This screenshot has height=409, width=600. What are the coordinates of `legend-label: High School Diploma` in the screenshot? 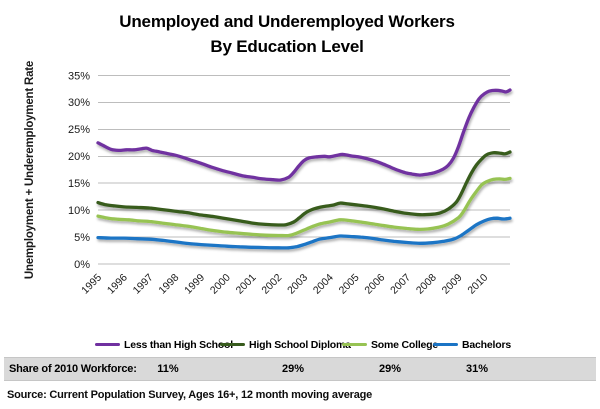 It's located at (300, 344).